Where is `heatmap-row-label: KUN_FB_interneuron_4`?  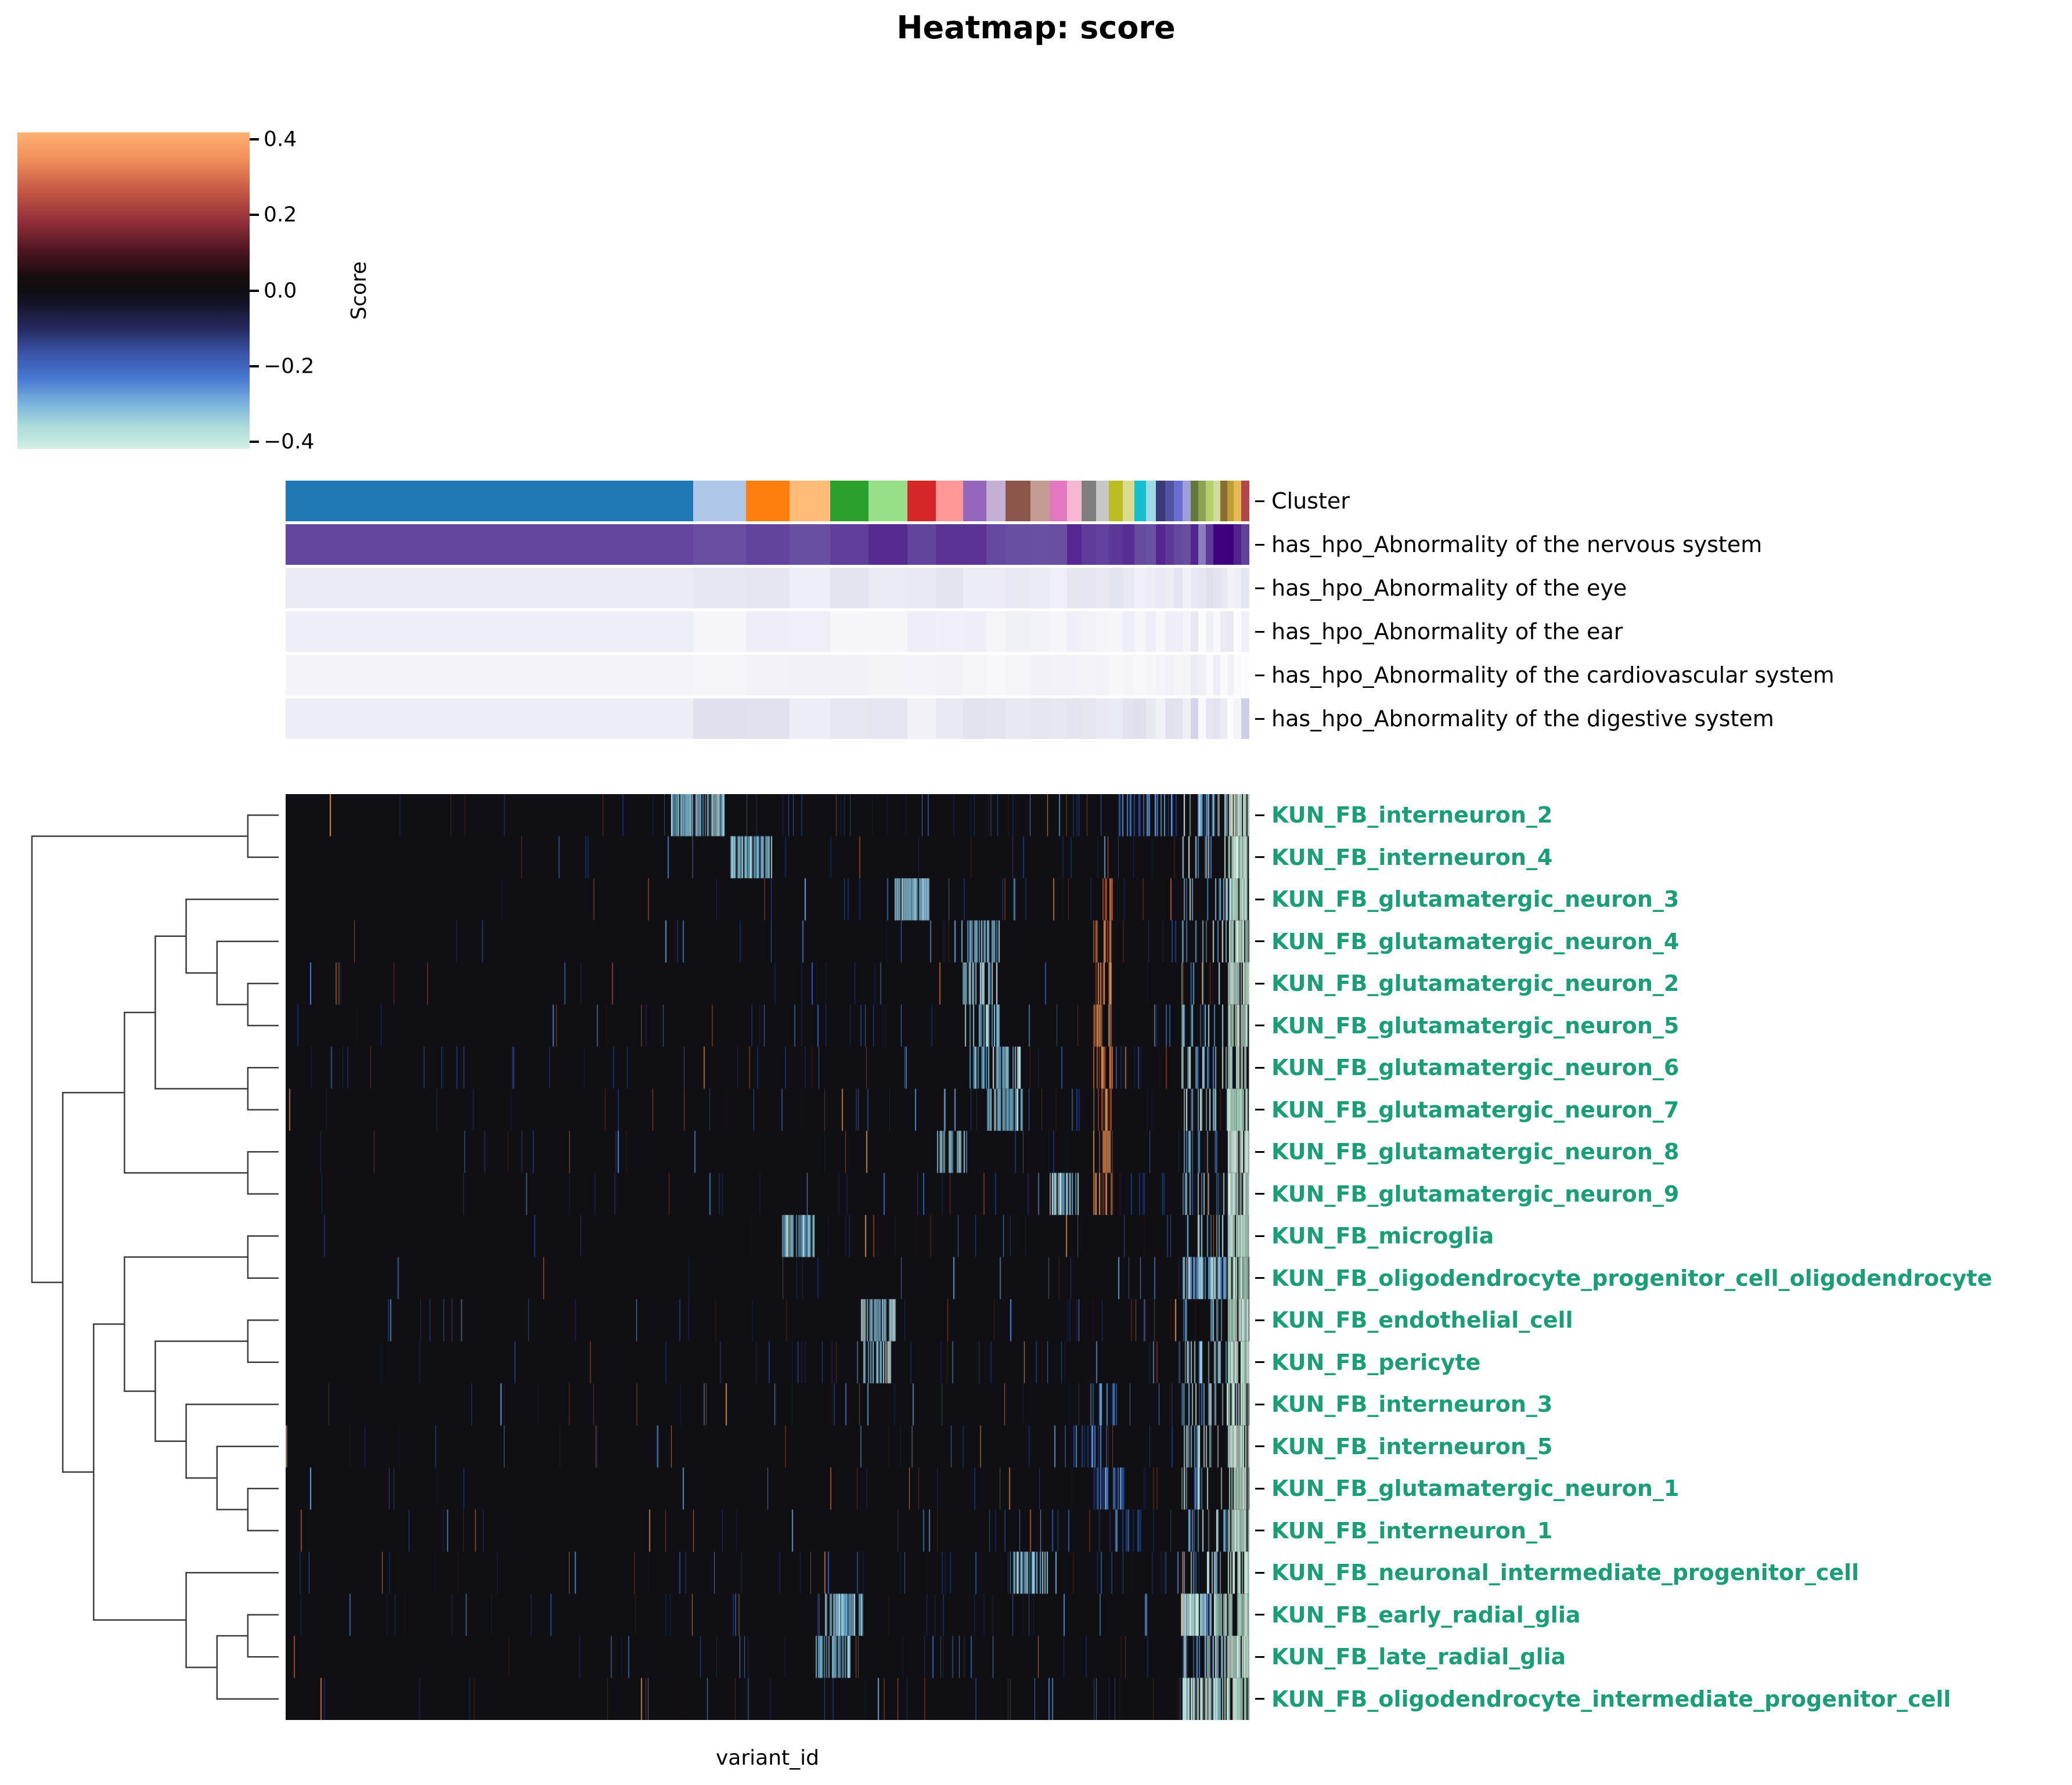 heatmap-row-label: KUN_FB_interneuron_4 is located at coordinates (1403, 857).